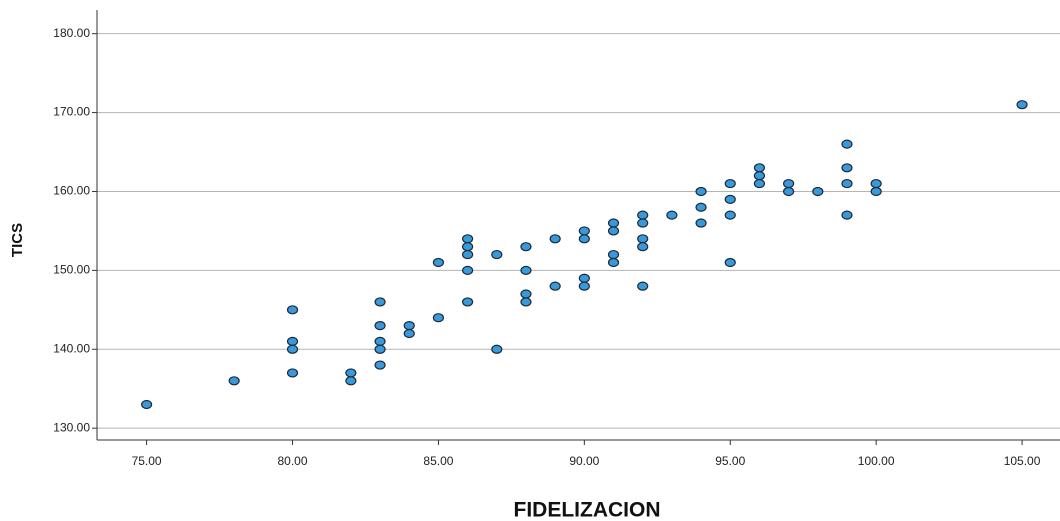  What do you see at coordinates (71, 191) in the screenshot?
I see `y-tick-label: 160.00` at bounding box center [71, 191].